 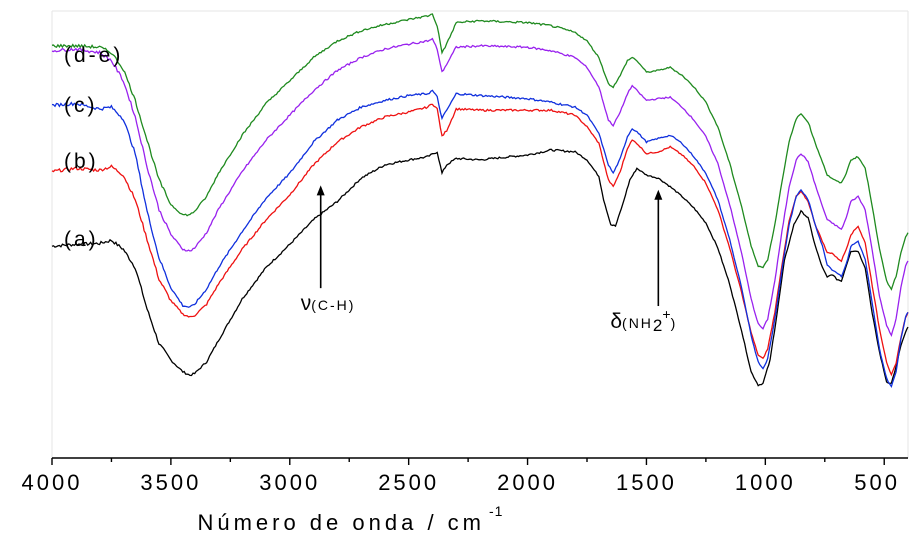 What do you see at coordinates (81, 105) in the screenshot?
I see `series-label-c: (c)` at bounding box center [81, 105].